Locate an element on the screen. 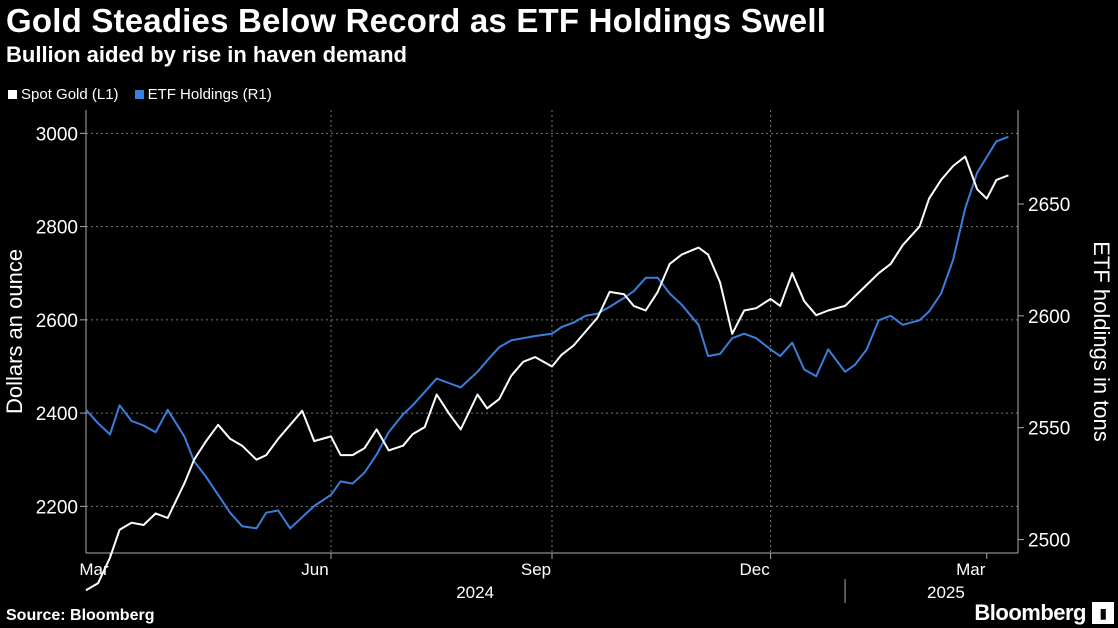  y-right-tick-label: 2600 is located at coordinates (1049, 317).